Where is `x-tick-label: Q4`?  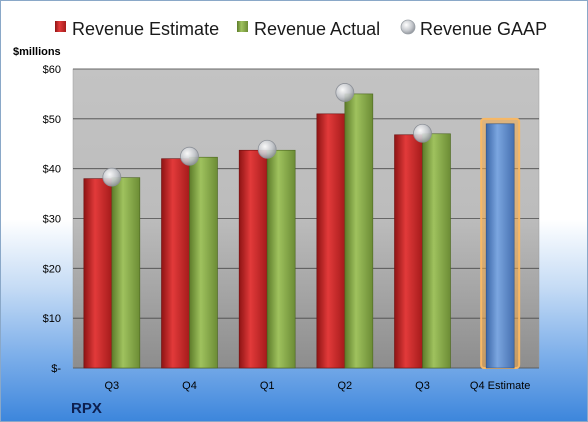
x-tick-label: Q4 is located at coordinates (189, 386).